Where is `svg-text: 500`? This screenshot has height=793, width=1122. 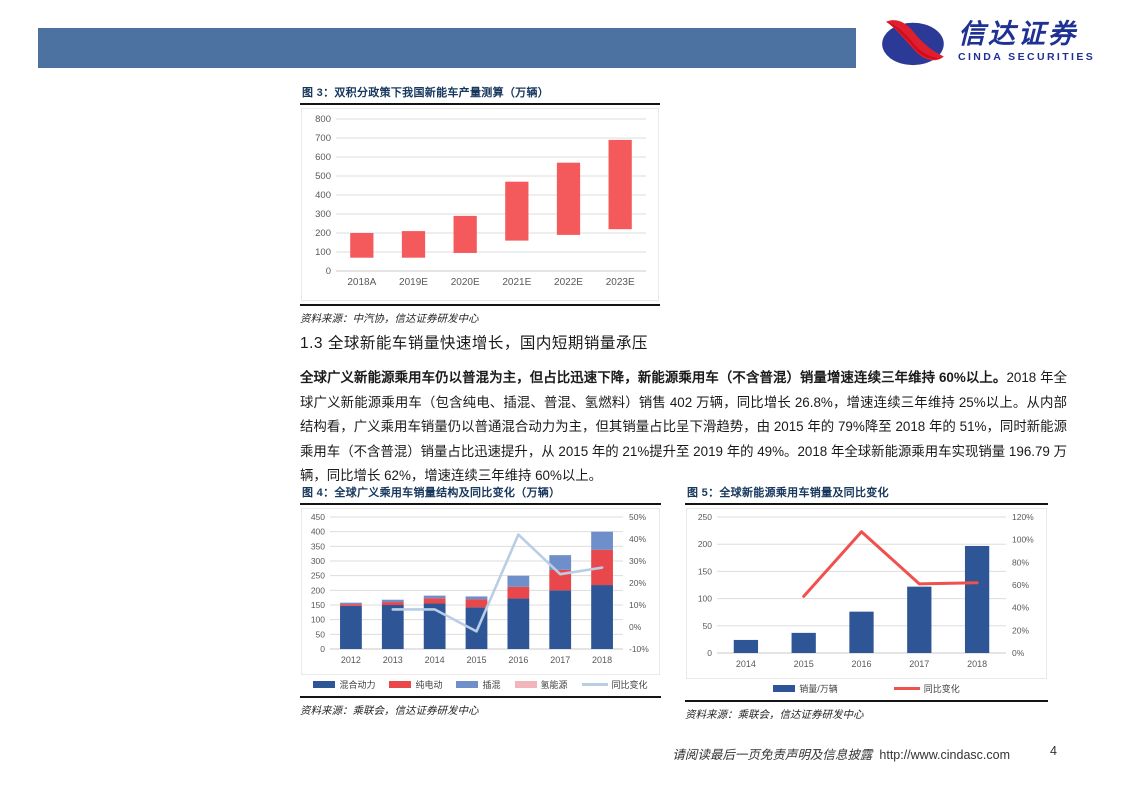
svg-text: 500 is located at coordinates (323, 176).